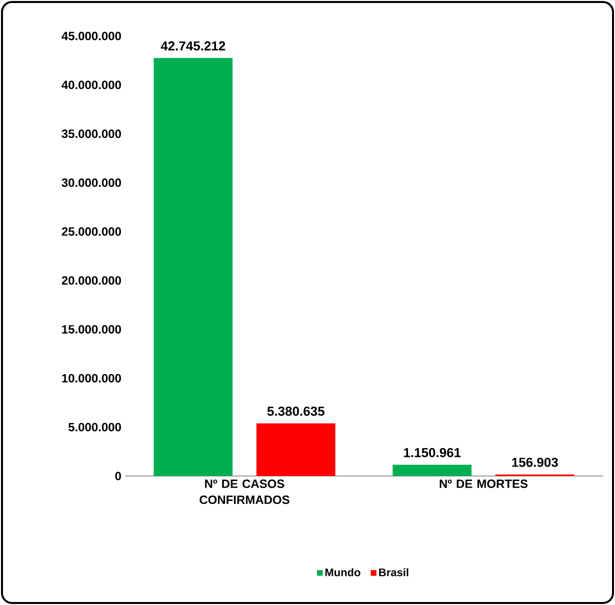 This screenshot has width=615, height=605. What do you see at coordinates (484, 484) in the screenshot?
I see `x-tick-label: Nº DE MORTES` at bounding box center [484, 484].